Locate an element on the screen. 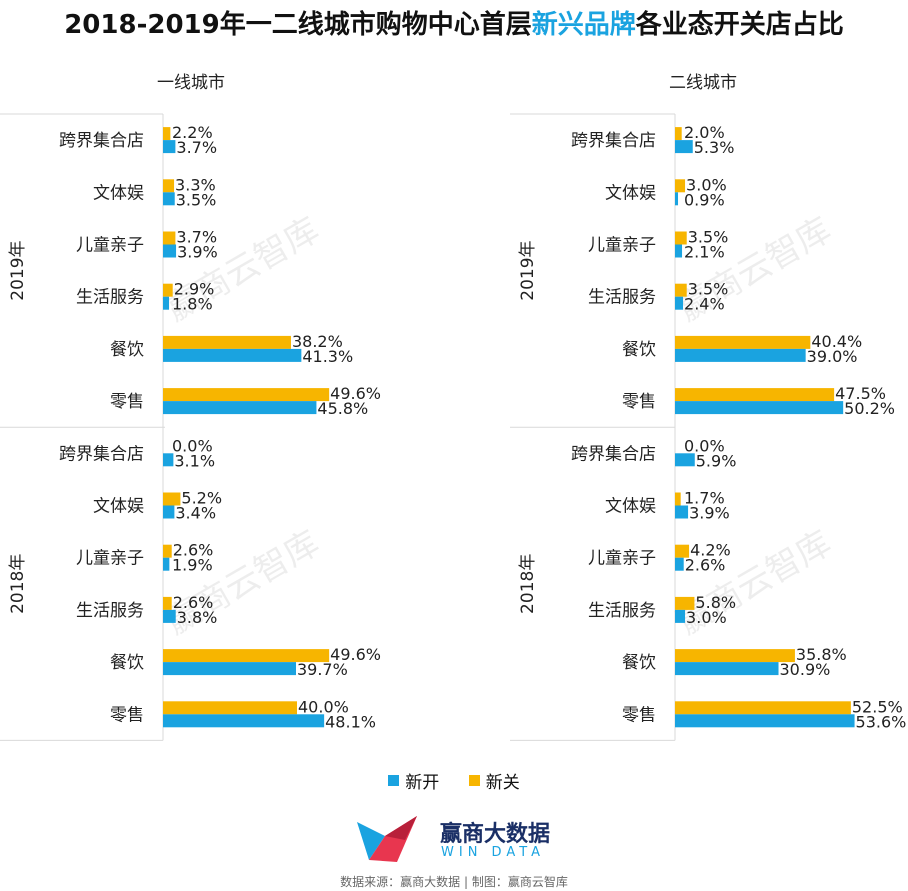 The image size is (908, 891). data-label-close-2-1-1: 2.0% is located at coordinates (704, 132).